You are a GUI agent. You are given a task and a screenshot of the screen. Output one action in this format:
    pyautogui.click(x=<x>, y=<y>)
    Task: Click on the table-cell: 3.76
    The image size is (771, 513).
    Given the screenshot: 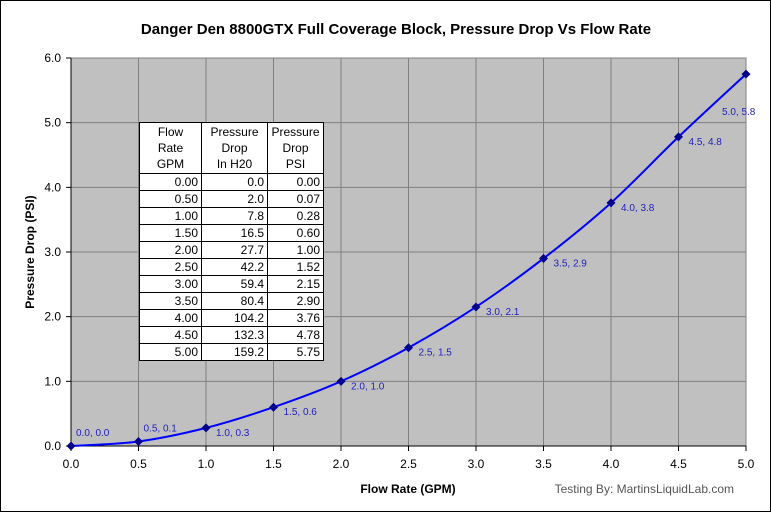 What is the action you would take?
    pyautogui.click(x=295, y=318)
    